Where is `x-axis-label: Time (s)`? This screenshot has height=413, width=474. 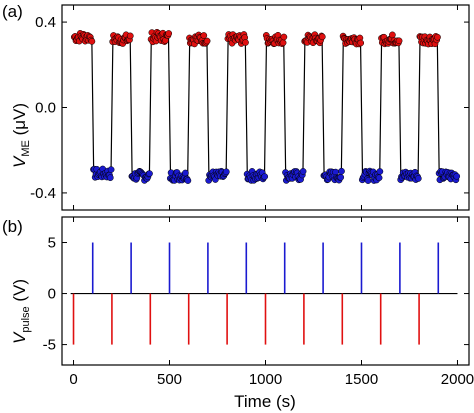 x-axis-label: Time (s) is located at coordinates (265, 401).